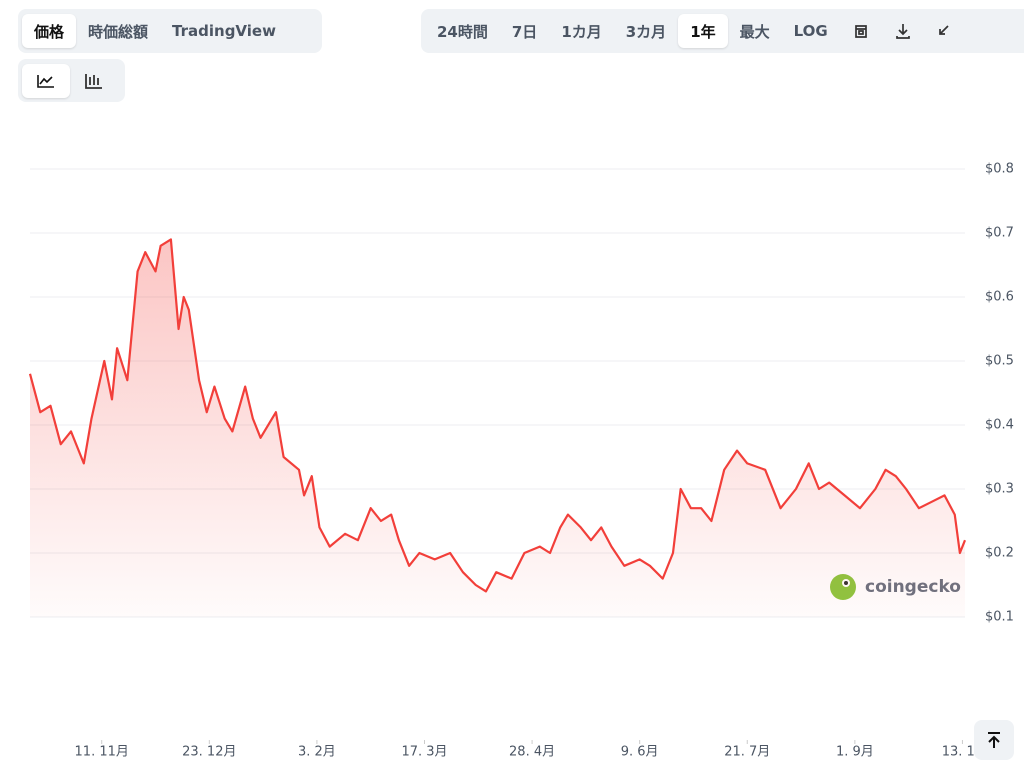 Image resolution: width=1024 pixels, height=778 pixels. I want to click on watermark-text: coingecko, so click(913, 587).